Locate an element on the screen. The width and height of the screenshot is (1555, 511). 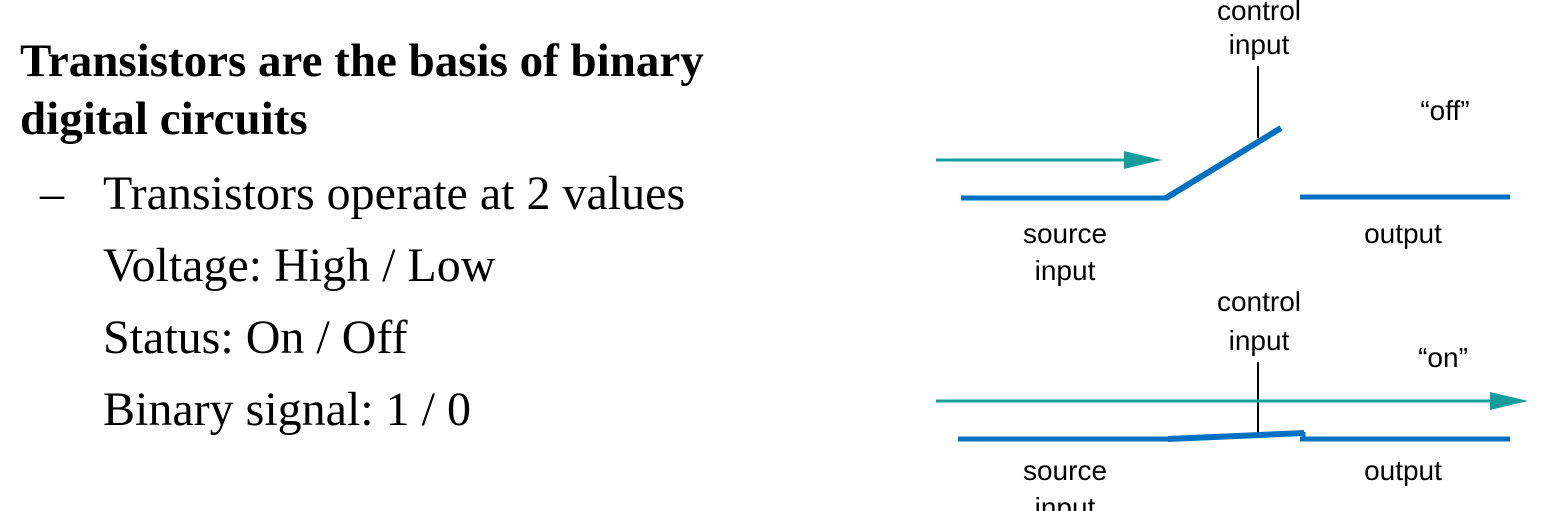
on-source-label-line1: source is located at coordinates (1065, 470).